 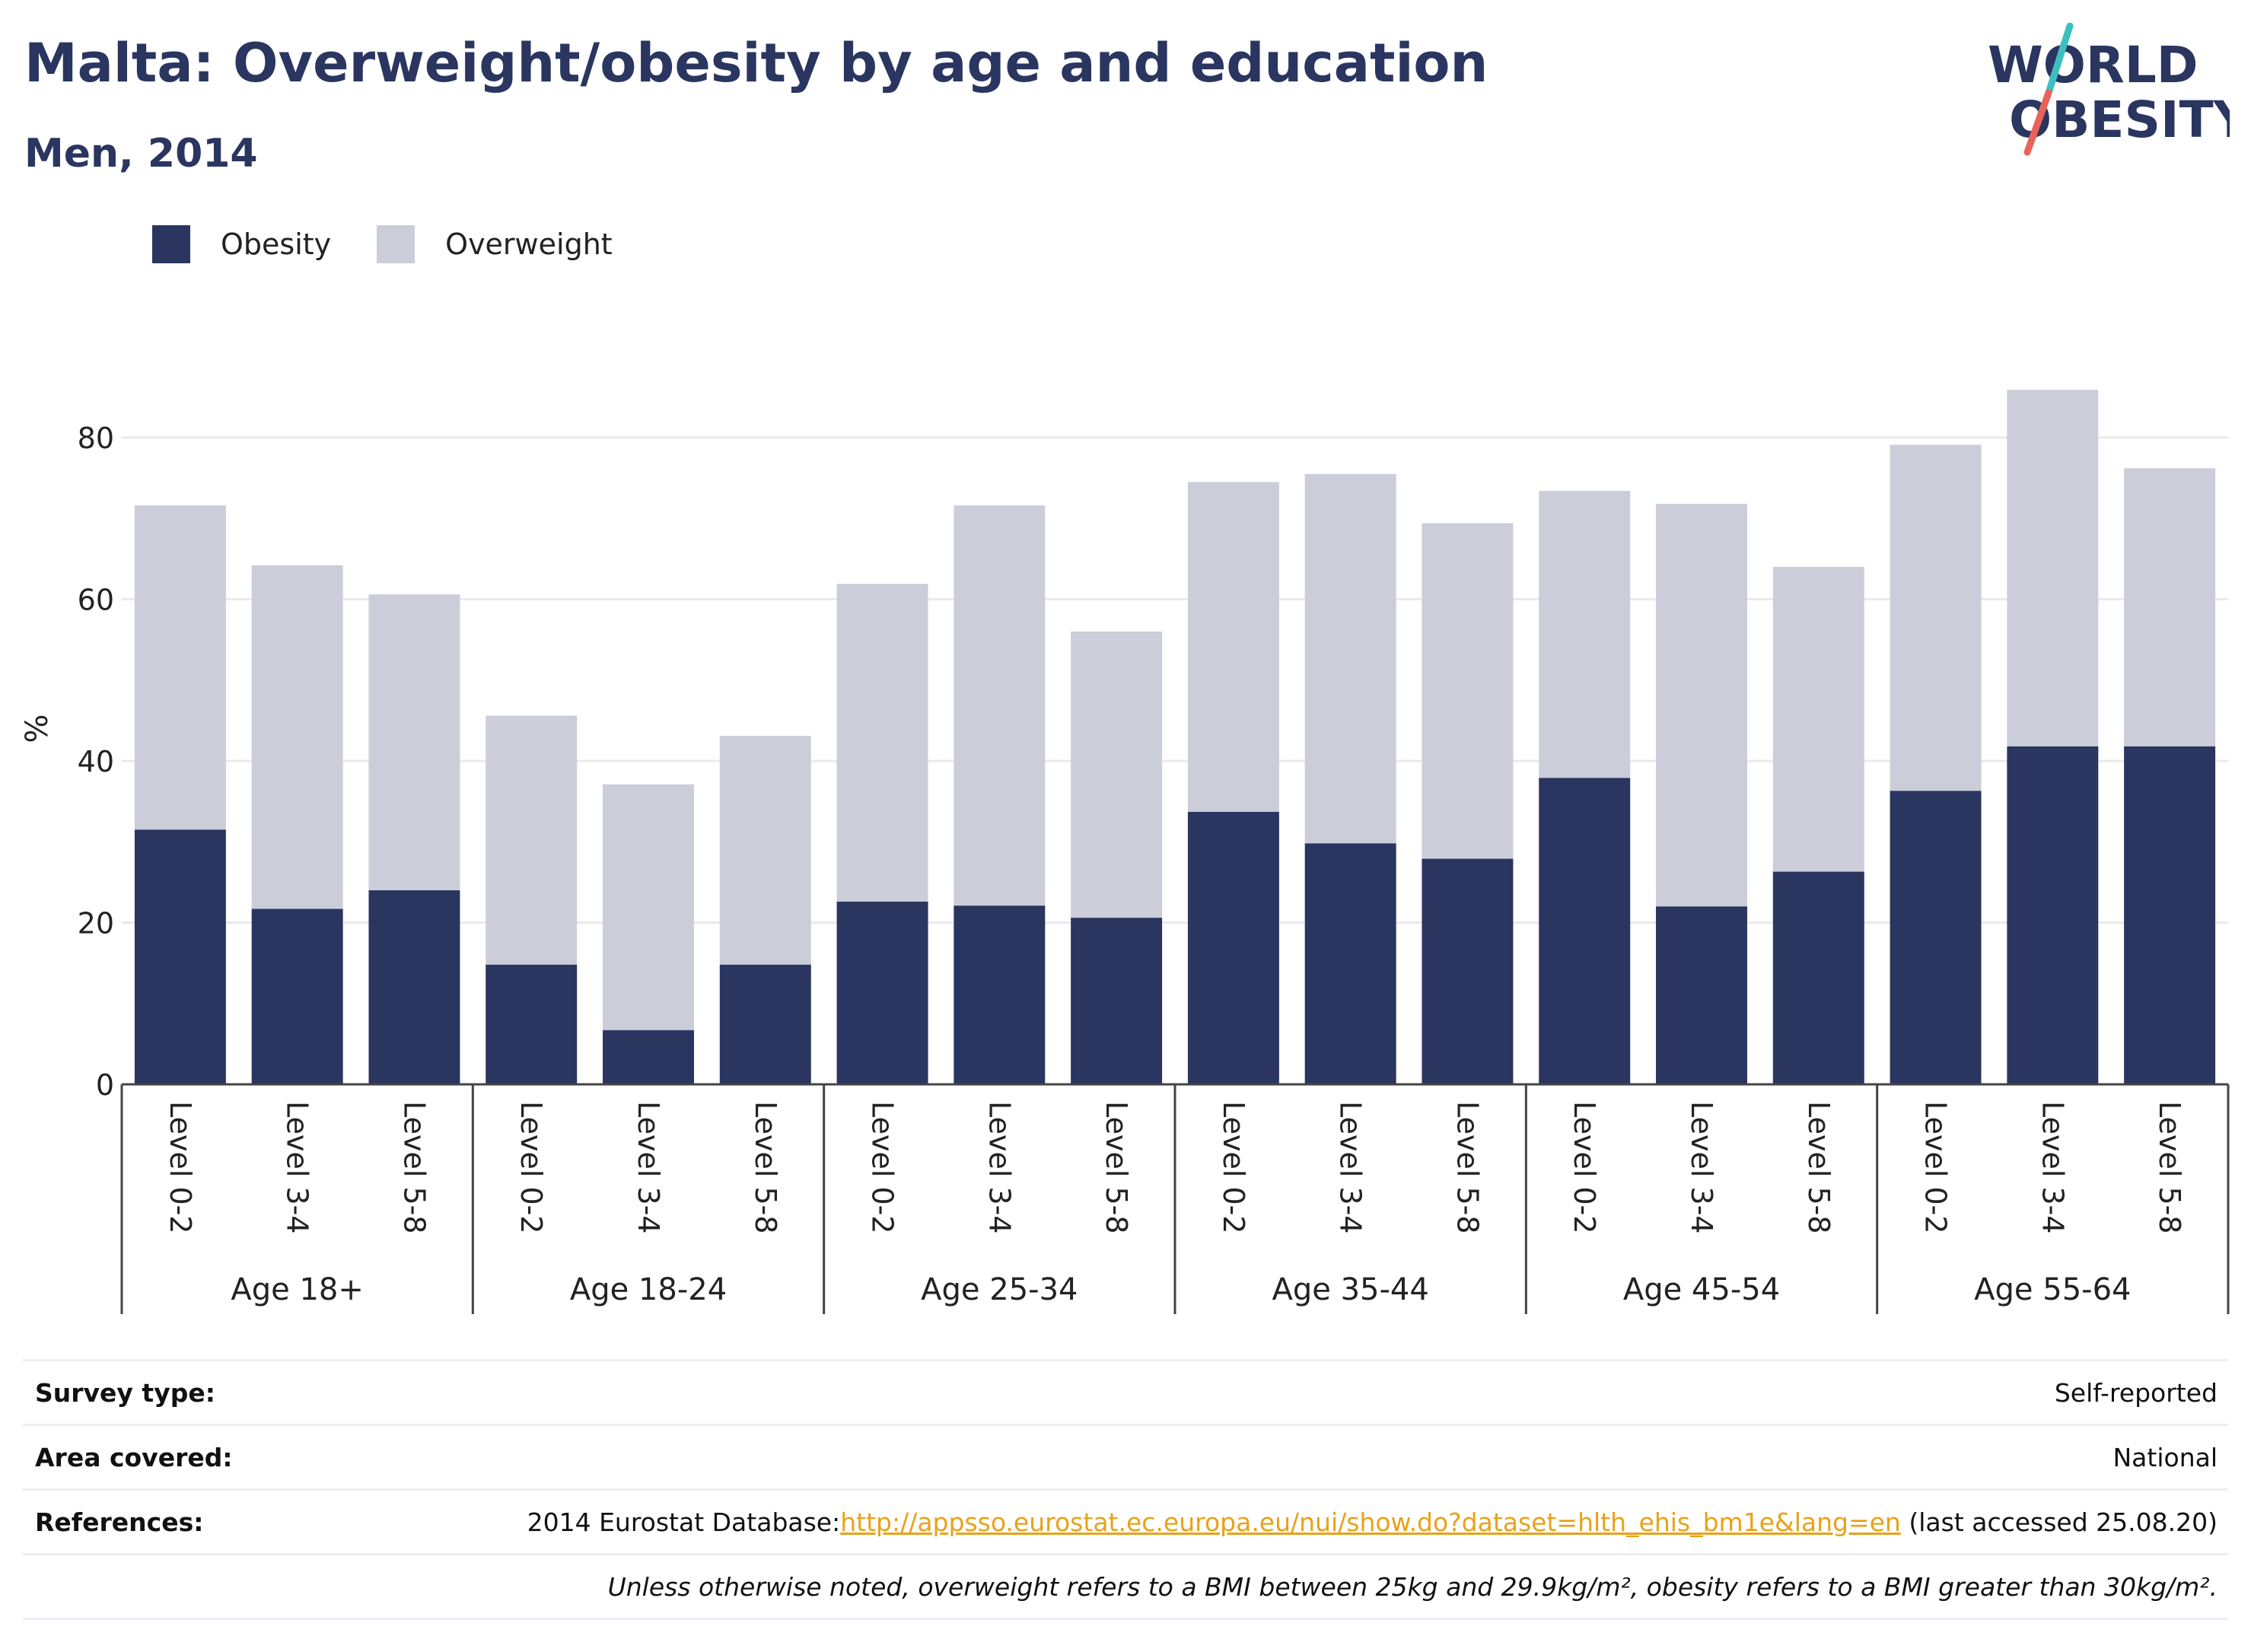 I want to click on survey-type-label: Survey type:, so click(x=125, y=1392).